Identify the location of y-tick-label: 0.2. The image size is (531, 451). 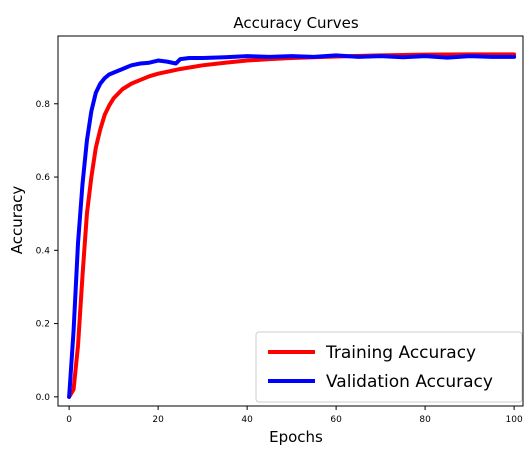
(43, 325).